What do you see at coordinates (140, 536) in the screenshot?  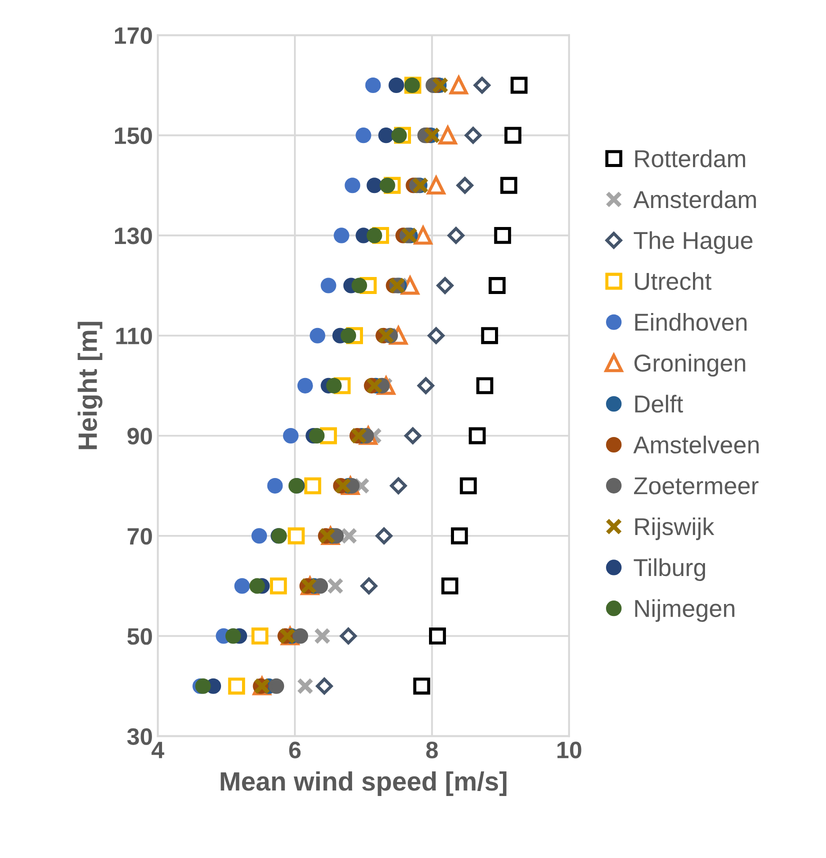 I see `y-tick-label: 70` at bounding box center [140, 536].